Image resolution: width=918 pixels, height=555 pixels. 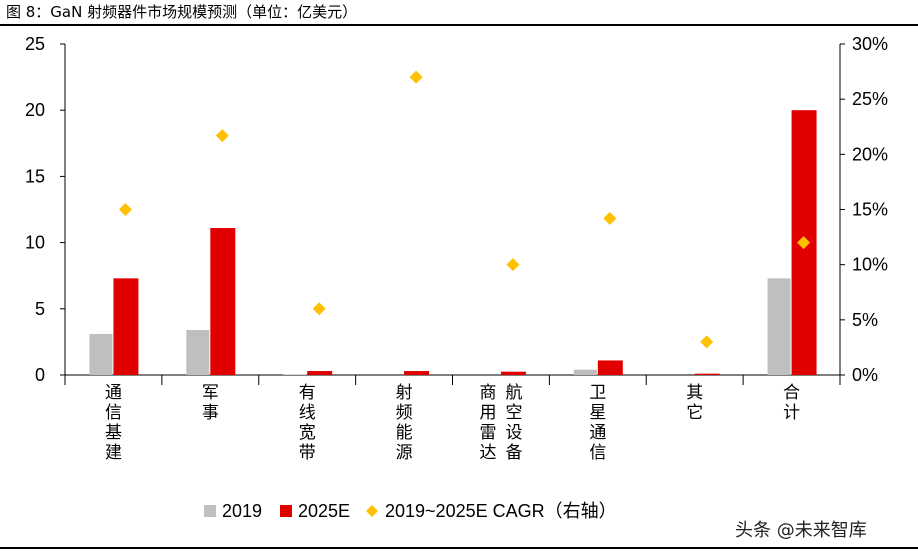 I want to click on watermark-text: 头条 @未来智库, so click(x=801, y=530).